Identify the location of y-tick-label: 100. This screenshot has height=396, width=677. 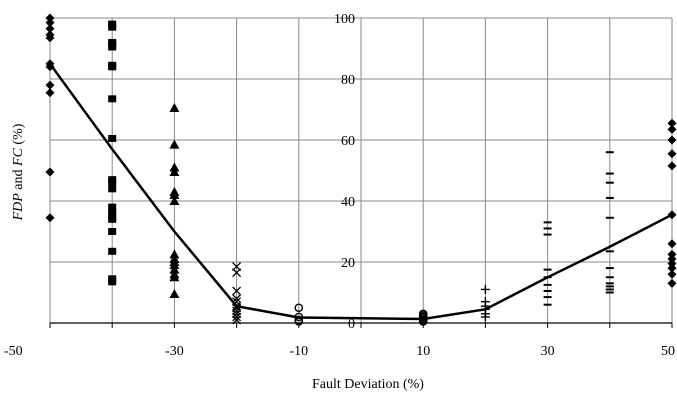
(344, 19).